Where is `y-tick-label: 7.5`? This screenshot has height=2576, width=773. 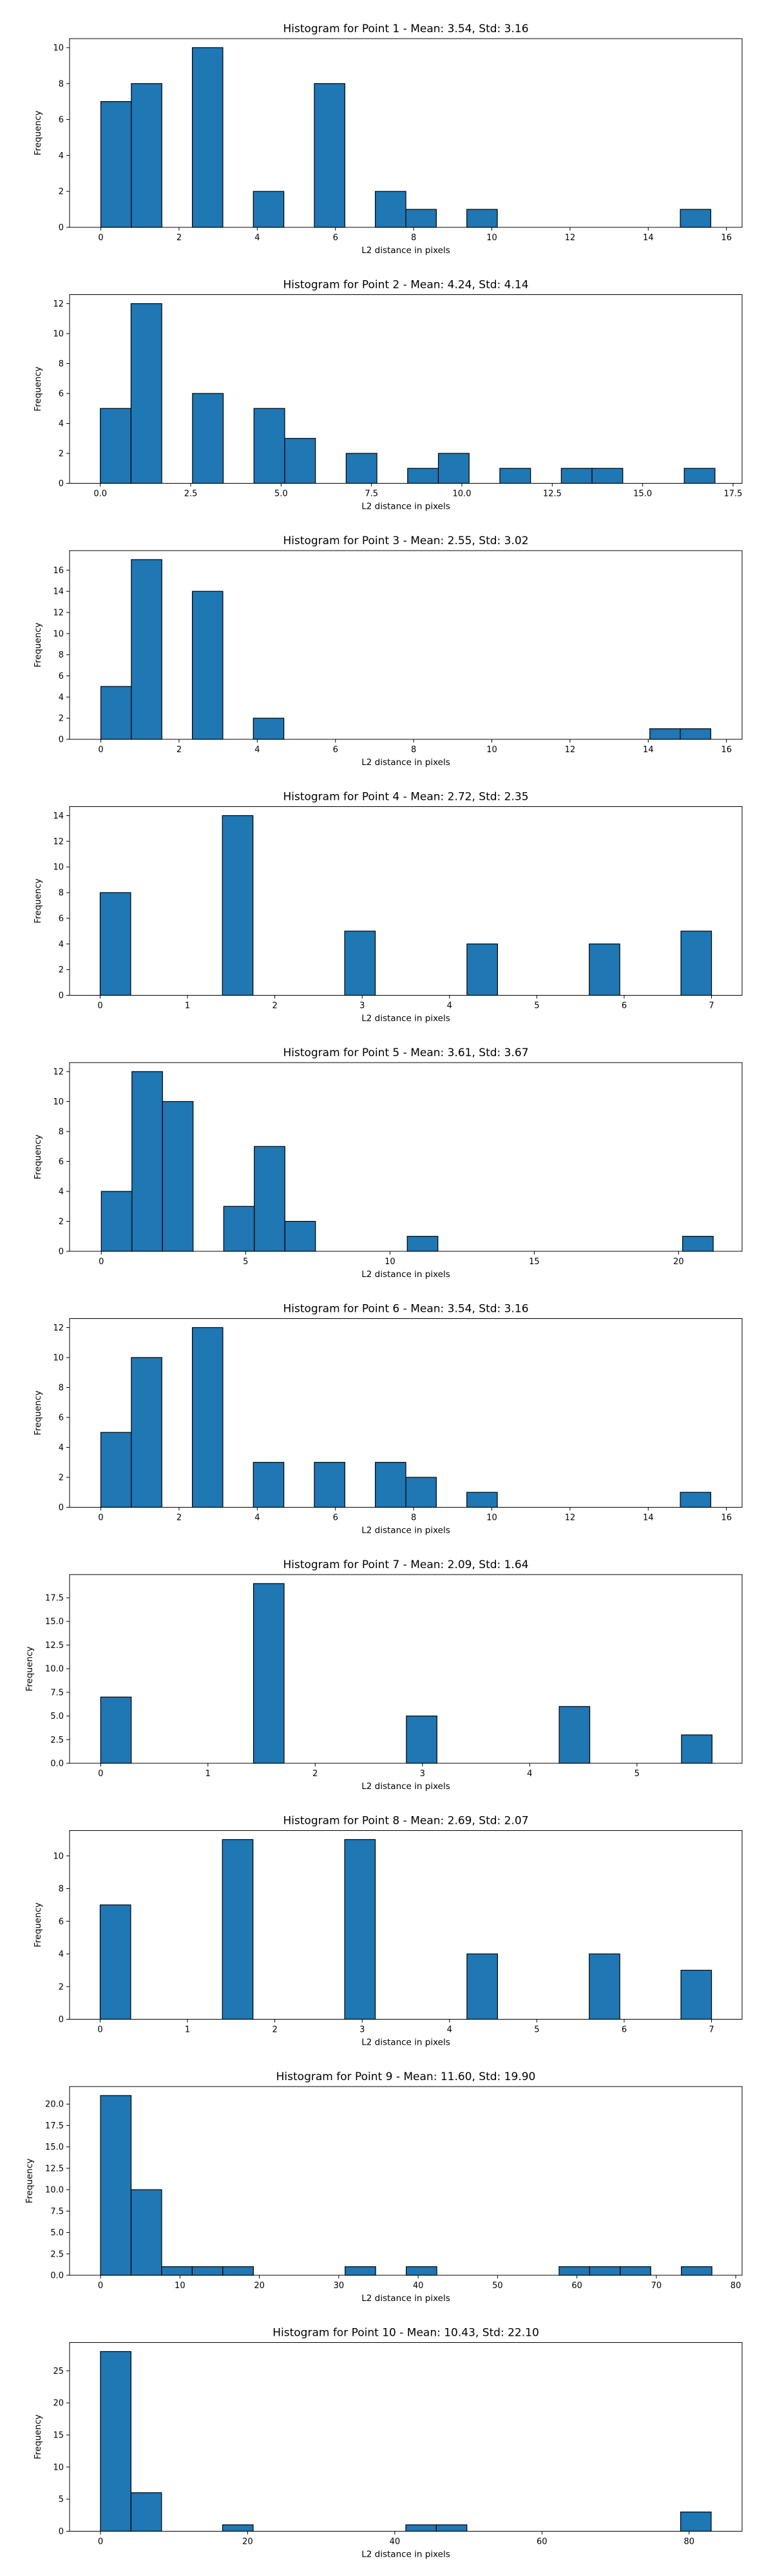
y-tick-label: 7.5 is located at coordinates (57, 1693).